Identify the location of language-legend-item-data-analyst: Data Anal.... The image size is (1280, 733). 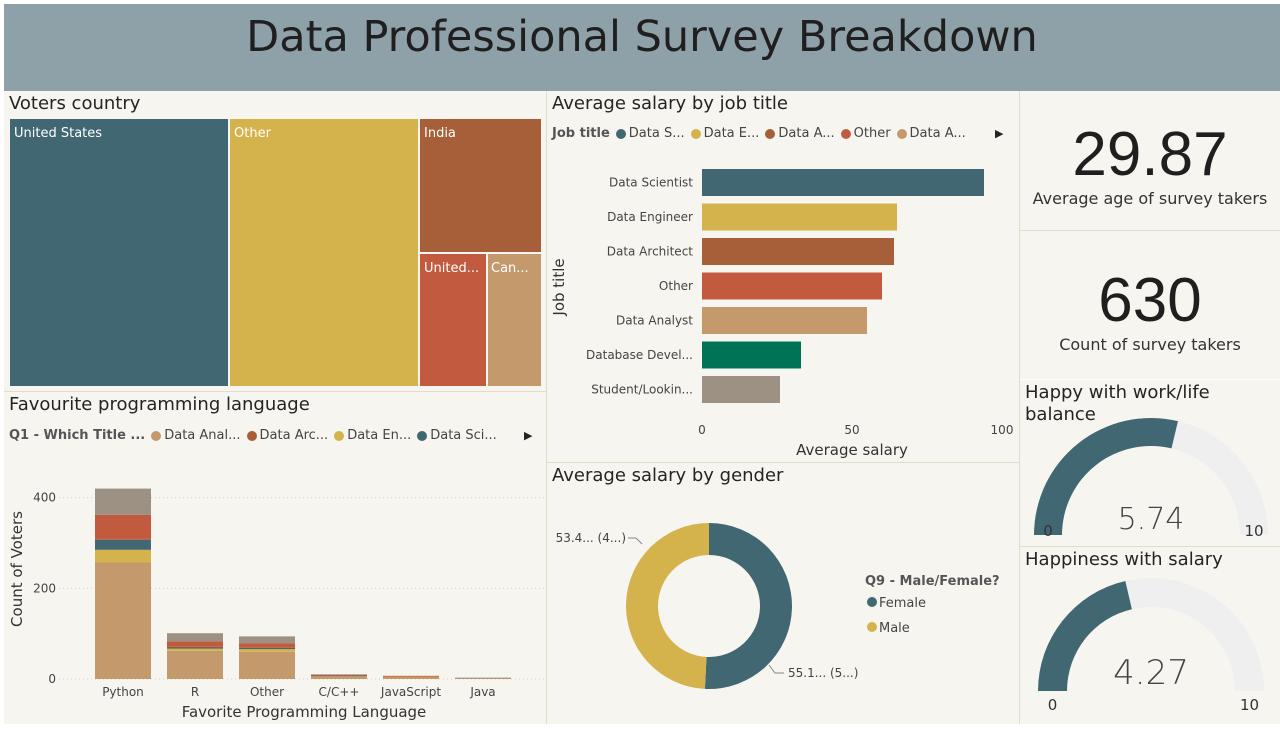
(196, 435).